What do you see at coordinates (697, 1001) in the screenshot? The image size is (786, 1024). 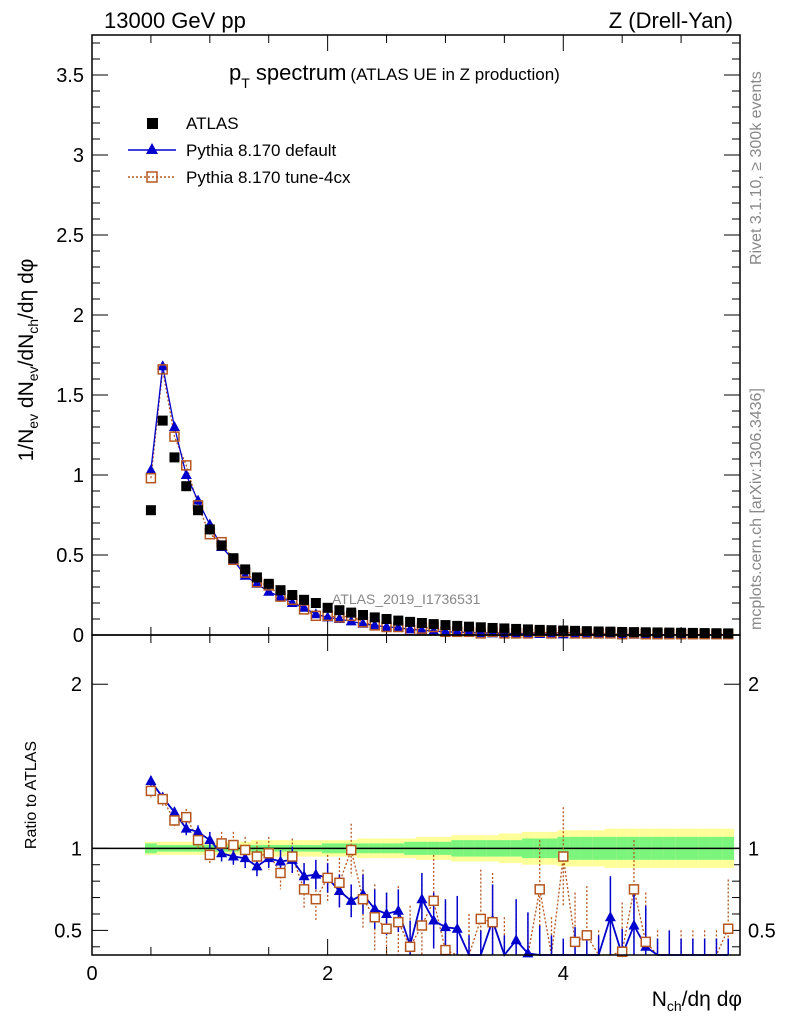 I see `x-axis-label: Nch/dη dφ` at bounding box center [697, 1001].